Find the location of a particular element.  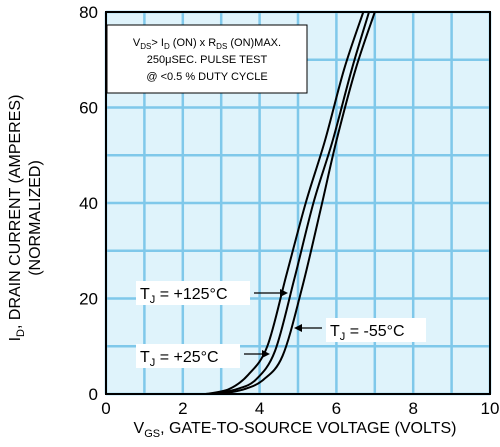

x-tick-label: 10 is located at coordinates (490, 408).